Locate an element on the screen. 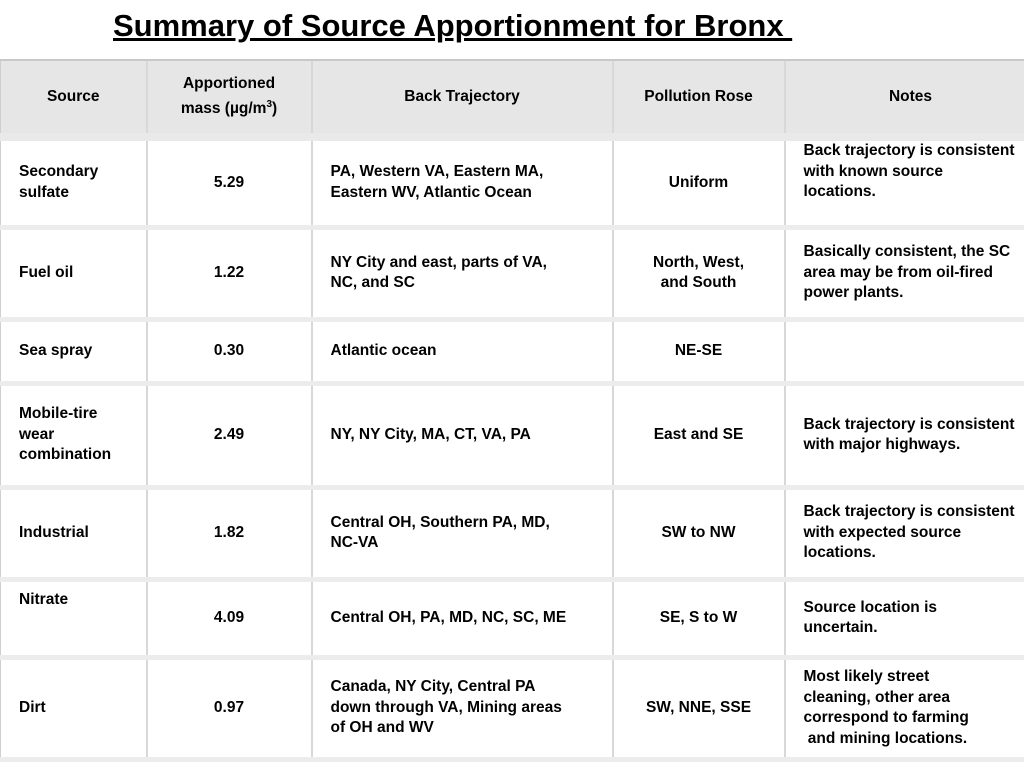 Image resolution: width=1024 pixels, height=768 pixels. cell-mass: 0.30 is located at coordinates (228, 352).